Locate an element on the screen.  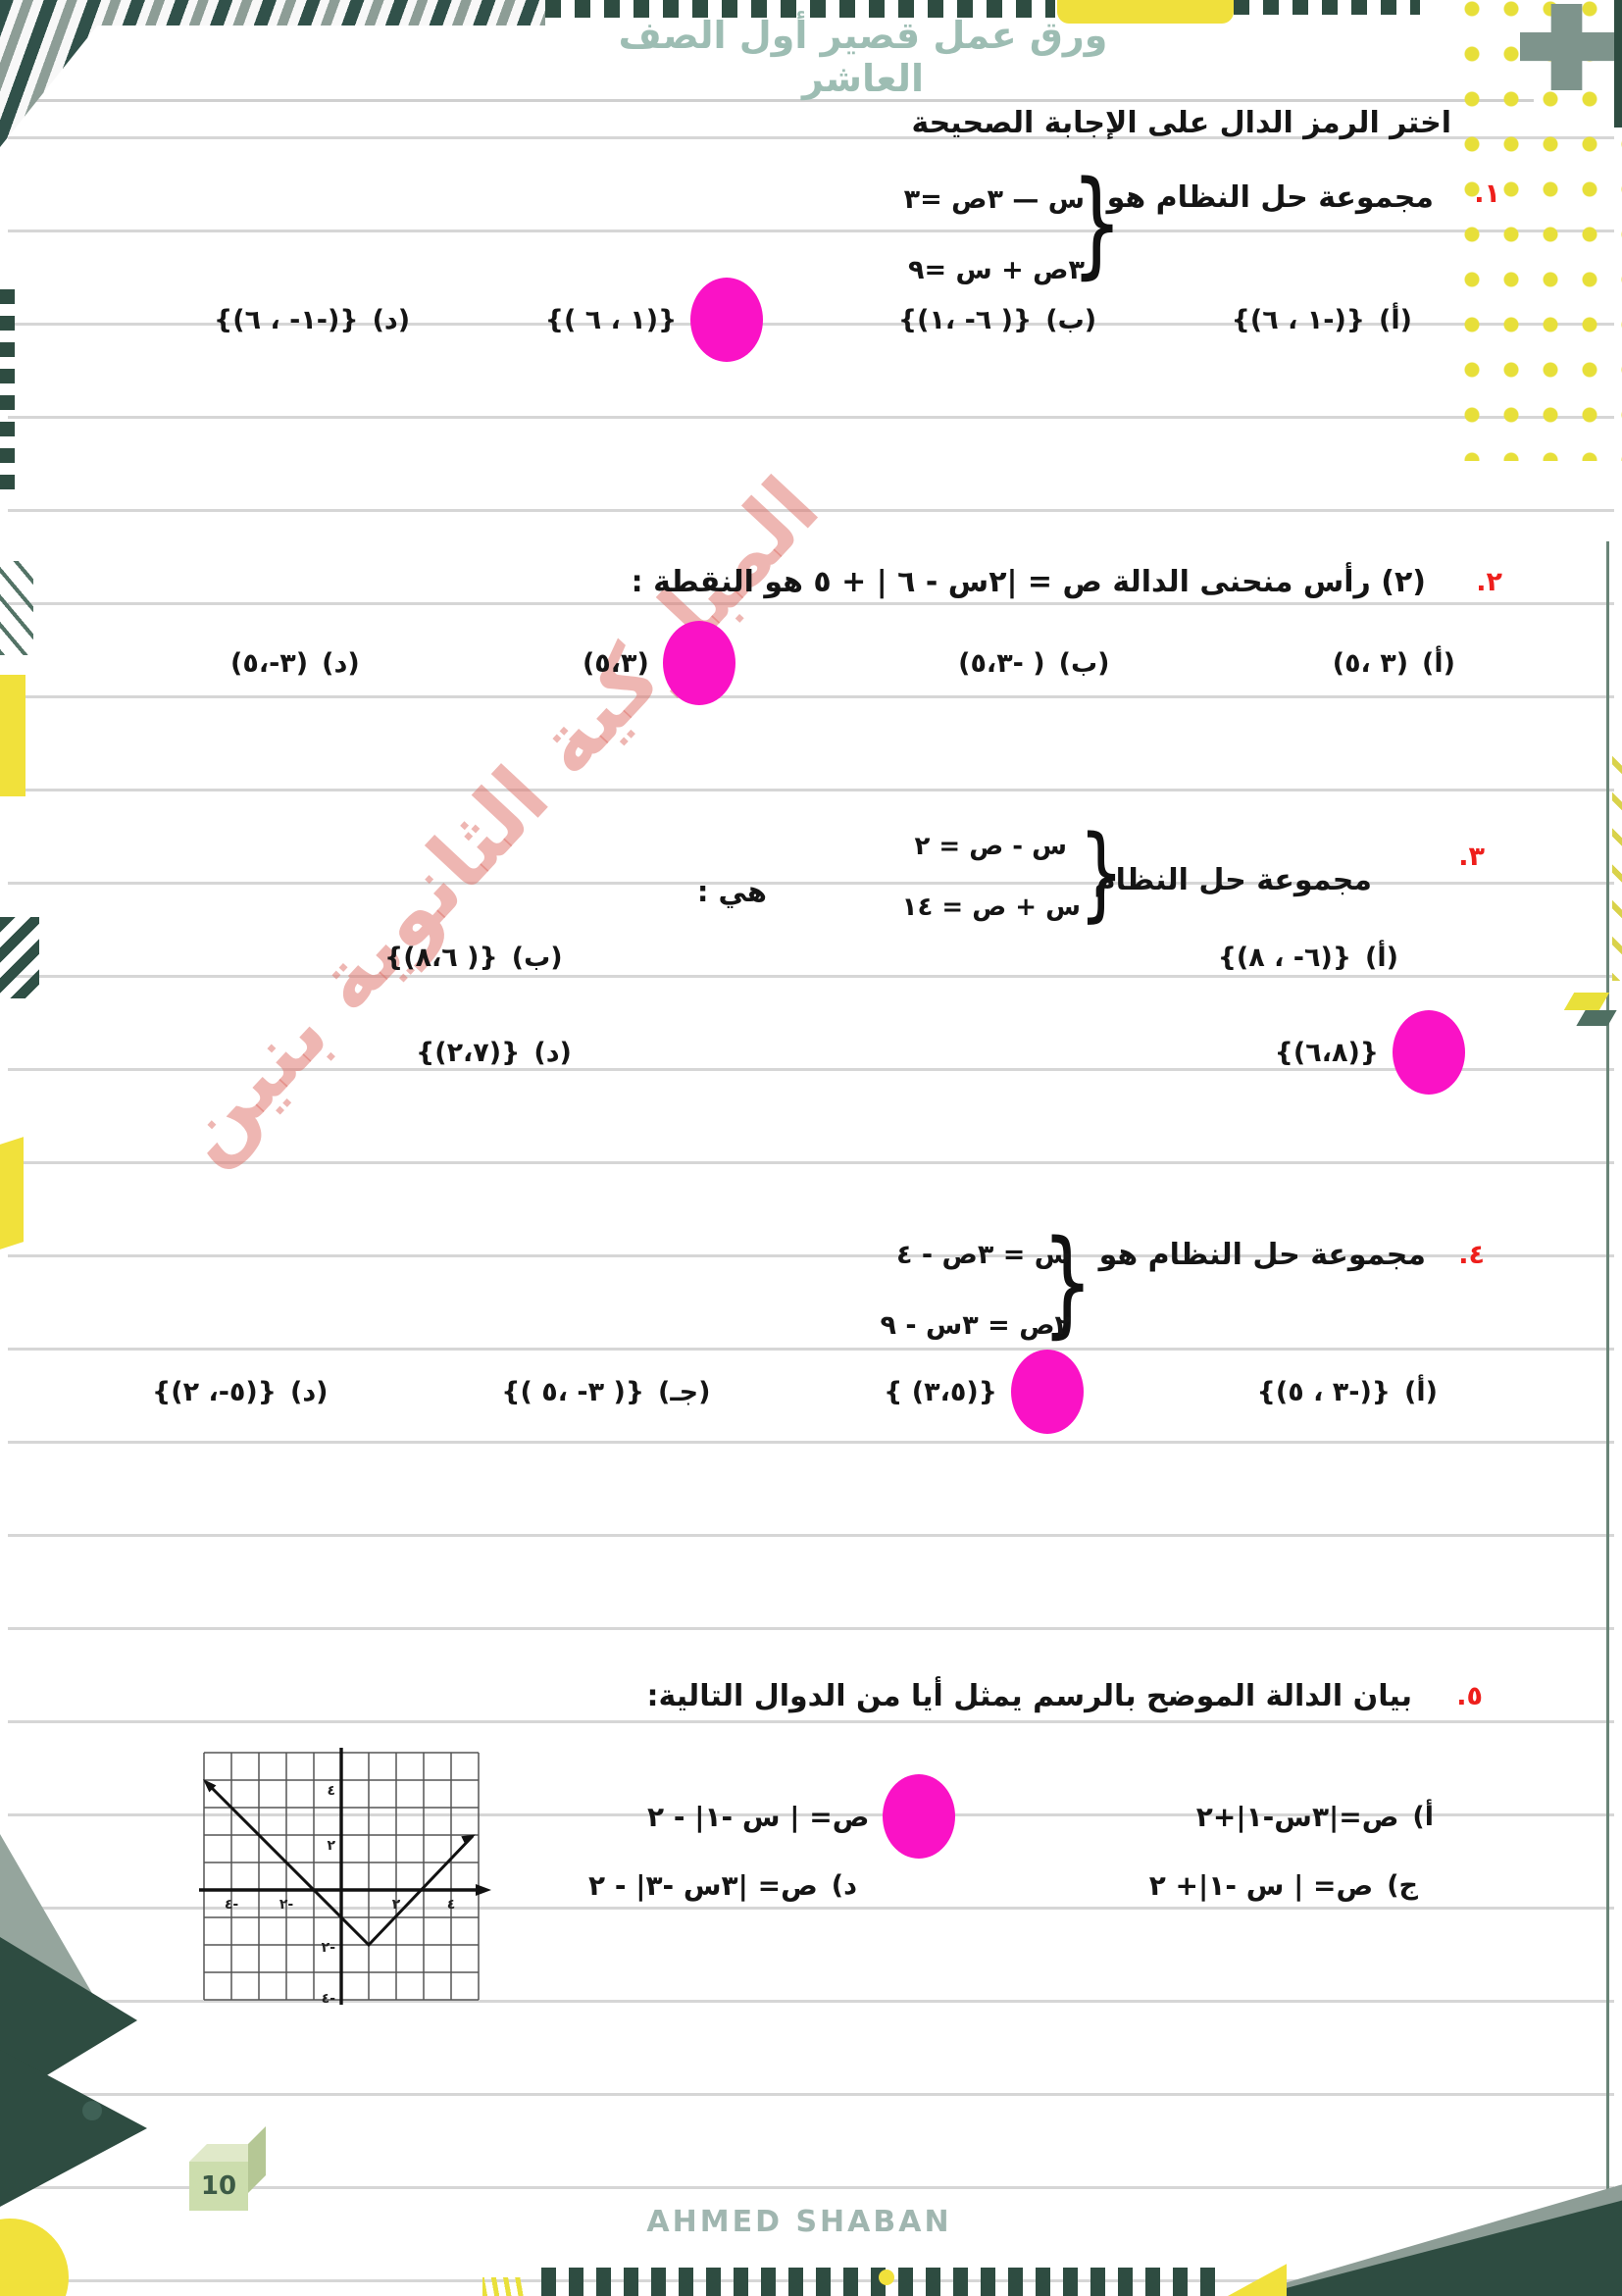
top-yellow-bar is located at coordinates (1145, 12).